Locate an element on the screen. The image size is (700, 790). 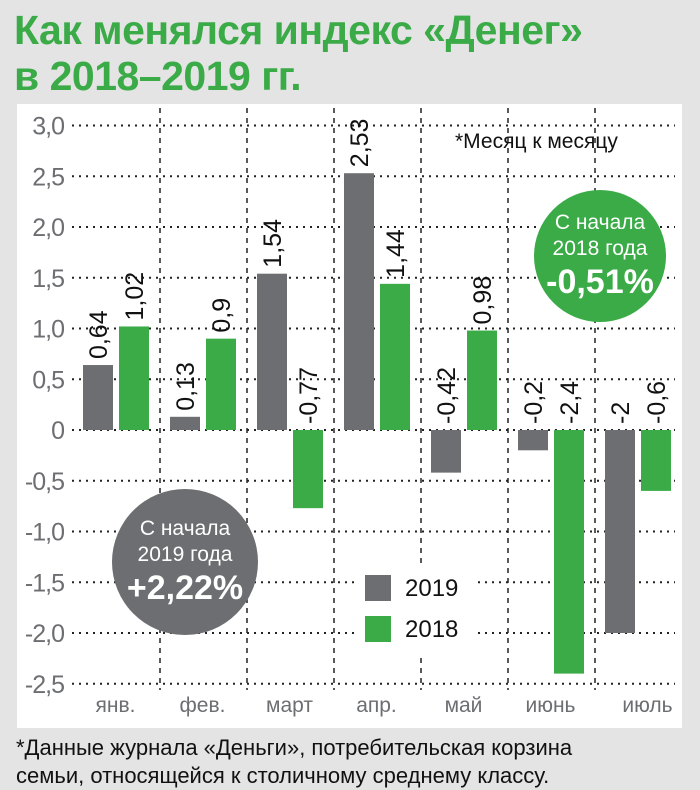
y-tick-label: 1,0 is located at coordinates (48, 330).